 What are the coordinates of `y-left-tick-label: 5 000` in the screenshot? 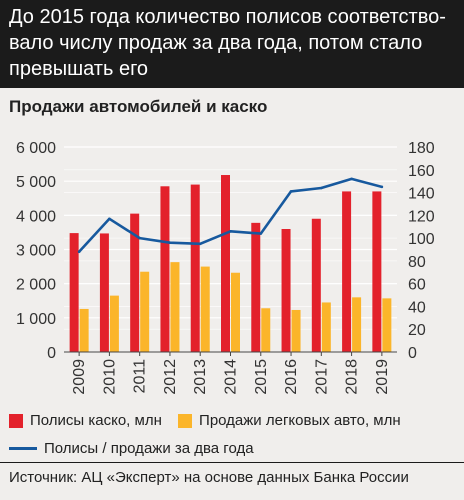 It's located at (36, 182).